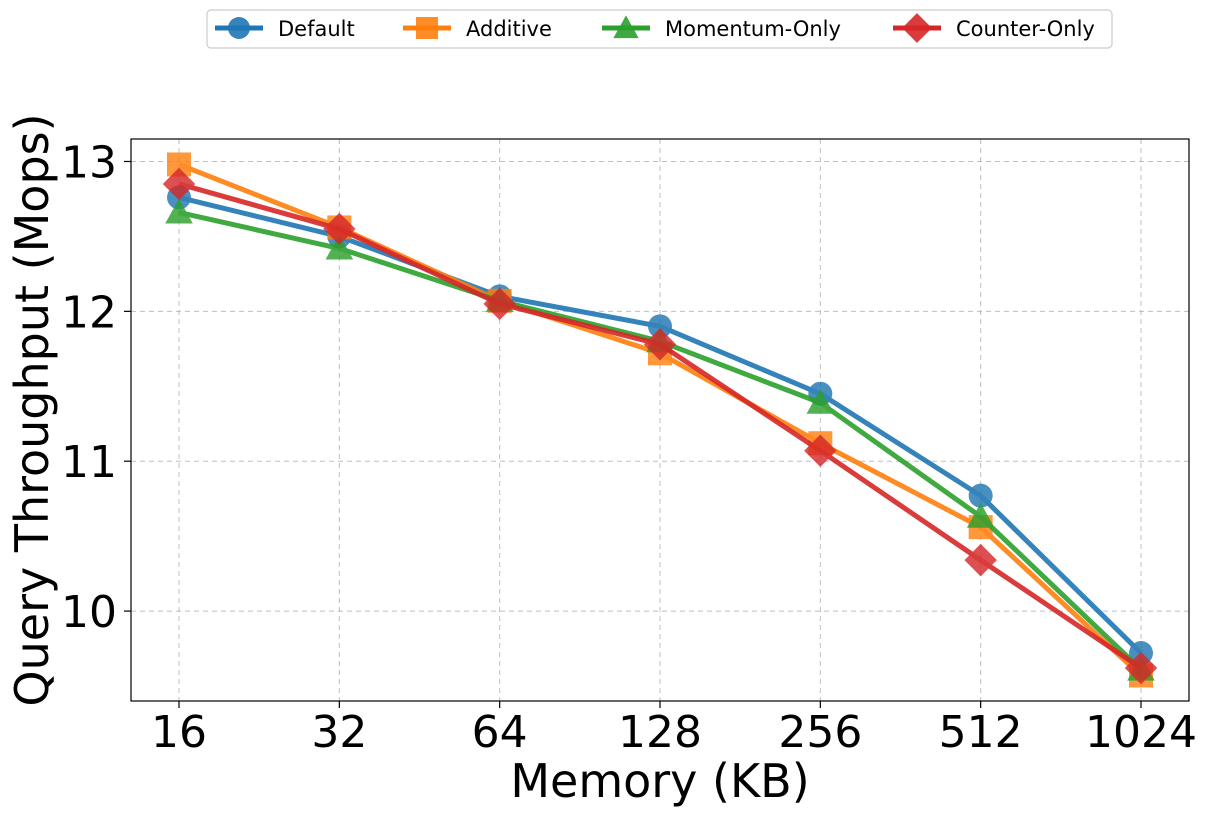 The image size is (1211, 816). I want to click on x-tick-label: 128, so click(660, 732).